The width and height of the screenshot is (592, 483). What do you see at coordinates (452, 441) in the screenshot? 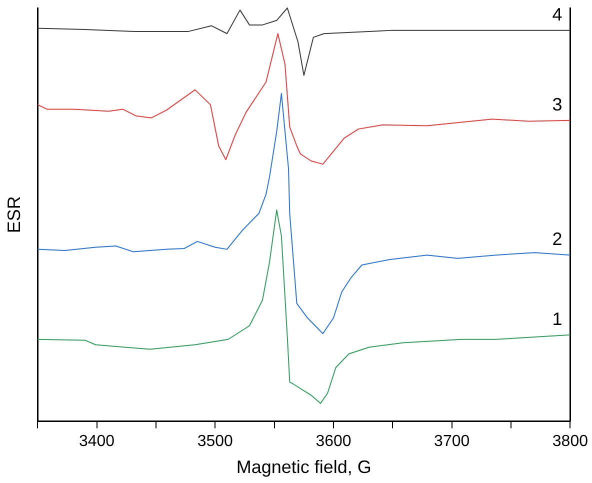
I see `x-tick-label: 3700` at bounding box center [452, 441].